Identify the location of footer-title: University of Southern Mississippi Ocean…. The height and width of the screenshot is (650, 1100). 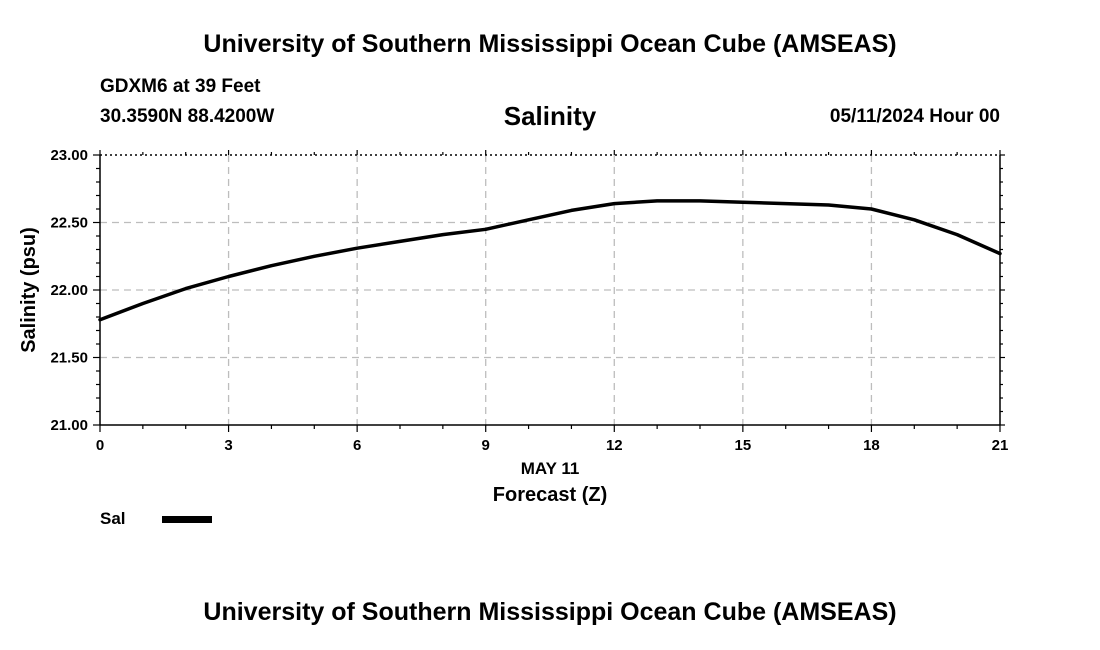
(550, 612).